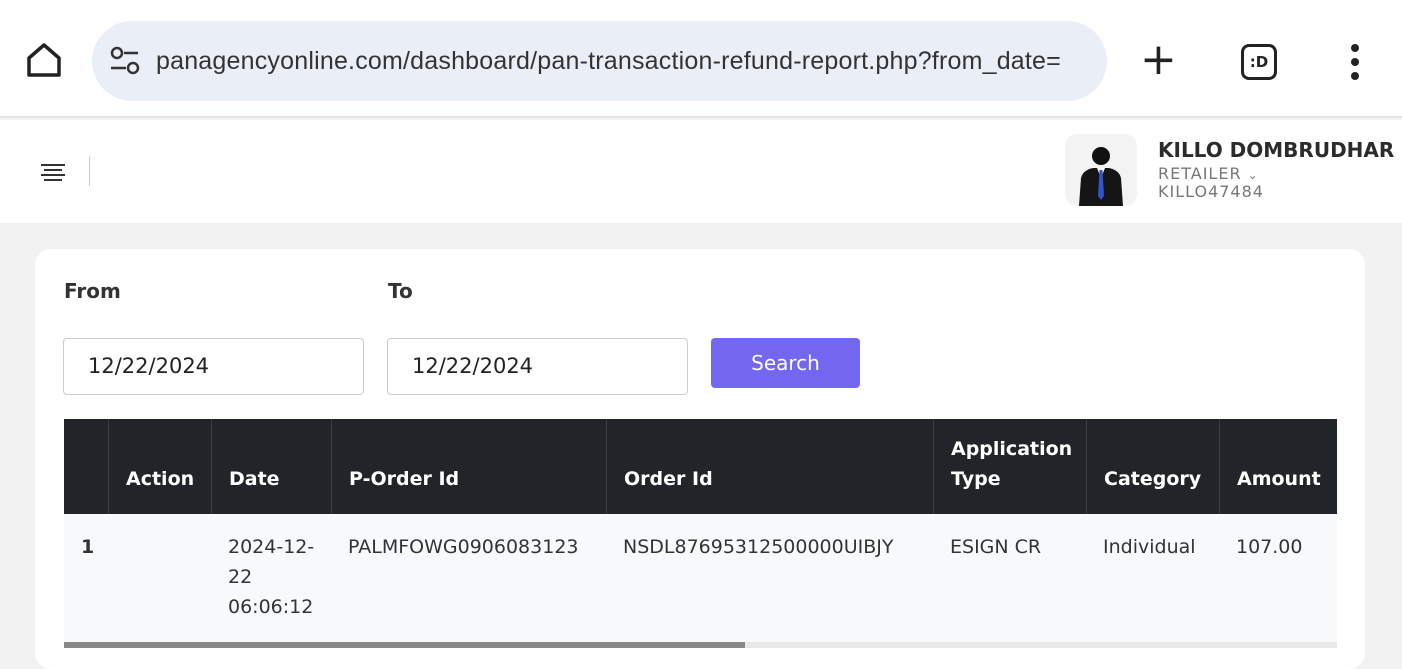 This screenshot has height=669, width=1402. I want to click on user-role-dropdown: RETAILER ⌄, so click(1208, 173).